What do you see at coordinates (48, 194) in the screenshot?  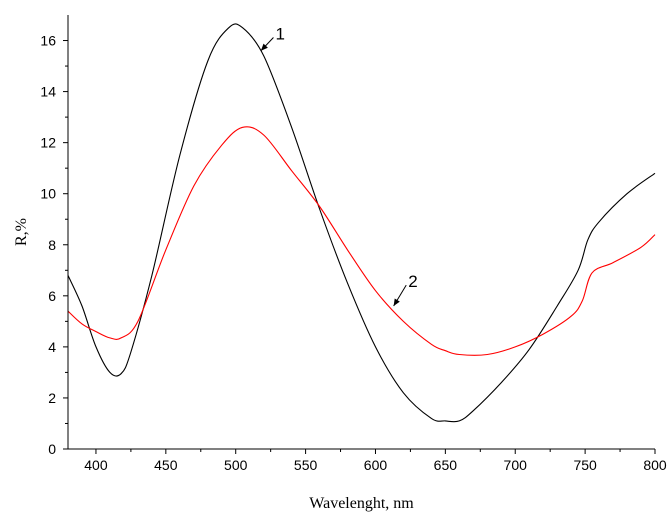 I see `y-tick-label: 10` at bounding box center [48, 194].